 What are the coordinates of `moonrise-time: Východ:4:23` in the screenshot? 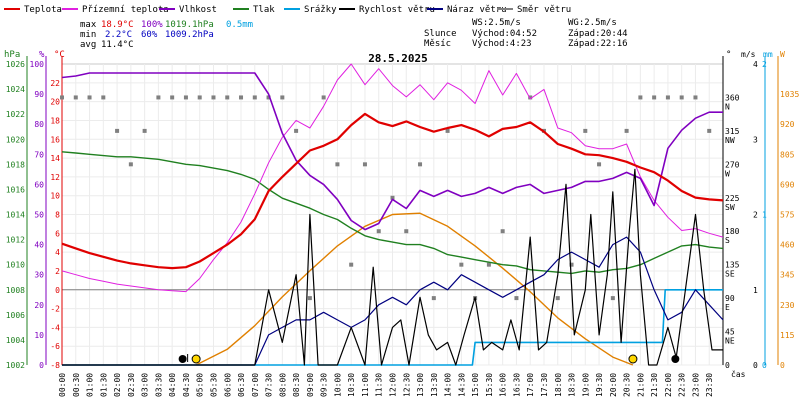 It's located at (502, 44).